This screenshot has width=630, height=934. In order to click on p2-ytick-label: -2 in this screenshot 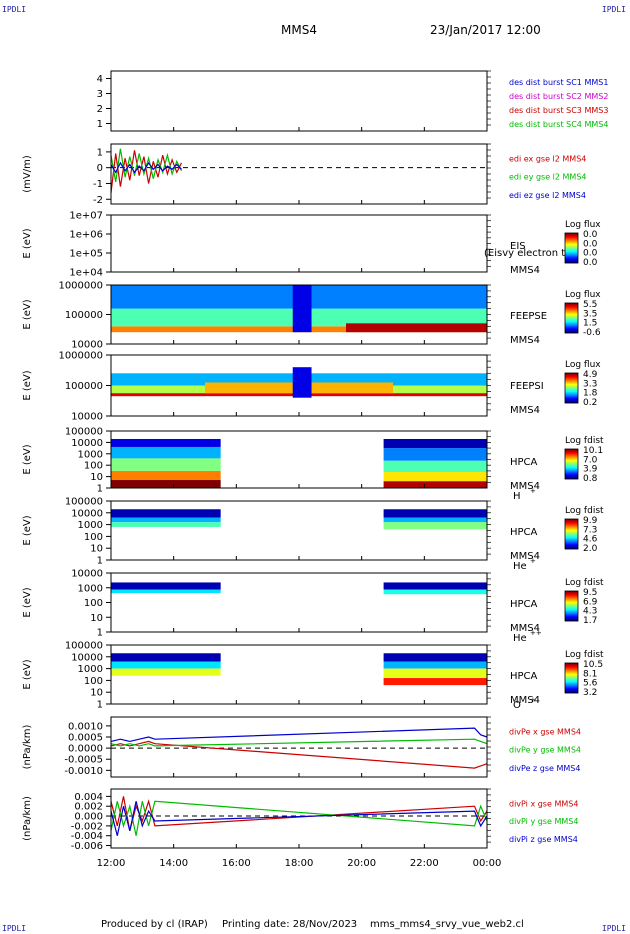, I will do `click(98, 200)`.